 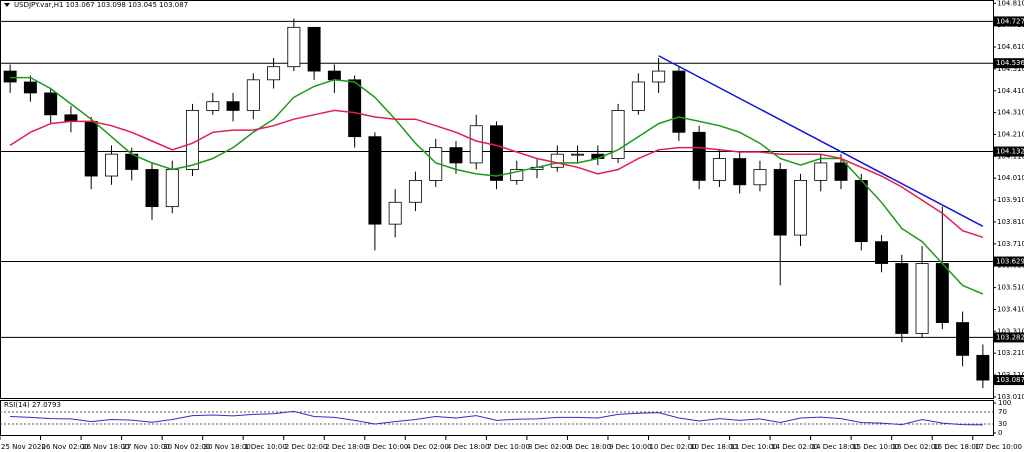 I want to click on y-tick-label: 103.110, so click(x=1010, y=375).